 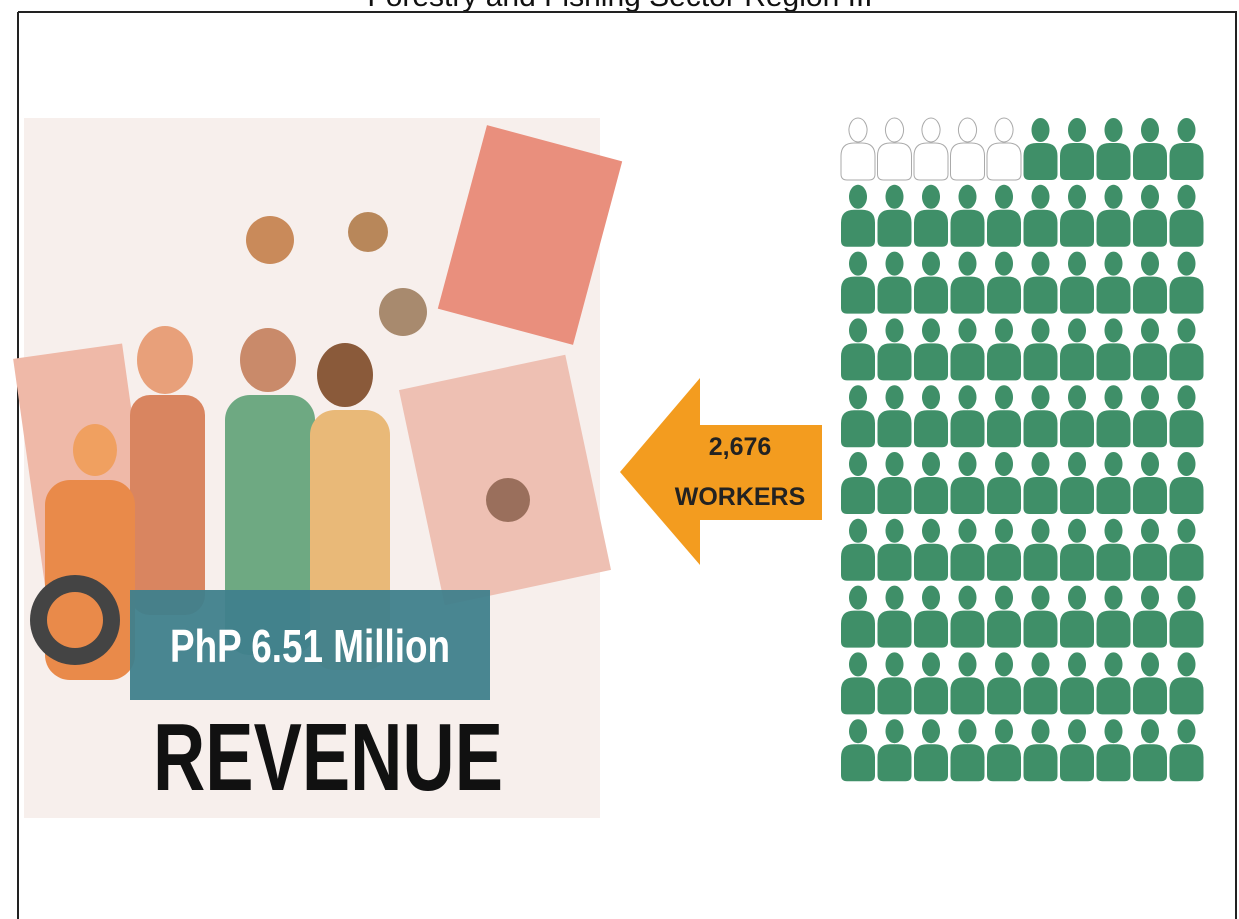 I want to click on arrow, so click(x=721, y=471).